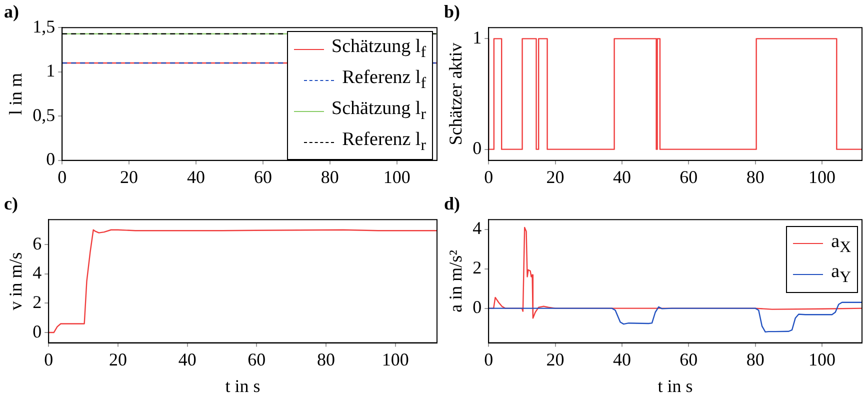  What do you see at coordinates (841, 244) in the screenshot?
I see `legend-label: a$_{X}$` at bounding box center [841, 244].